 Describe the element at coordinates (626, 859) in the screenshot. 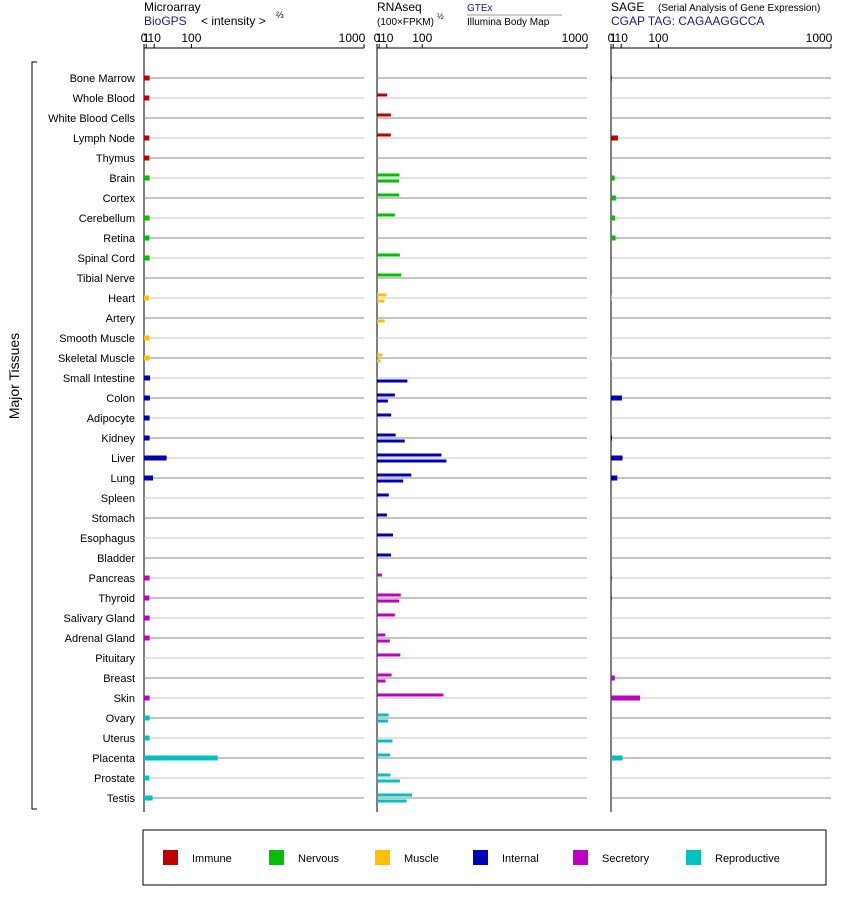

I see `legend-label: Secretory` at that location.